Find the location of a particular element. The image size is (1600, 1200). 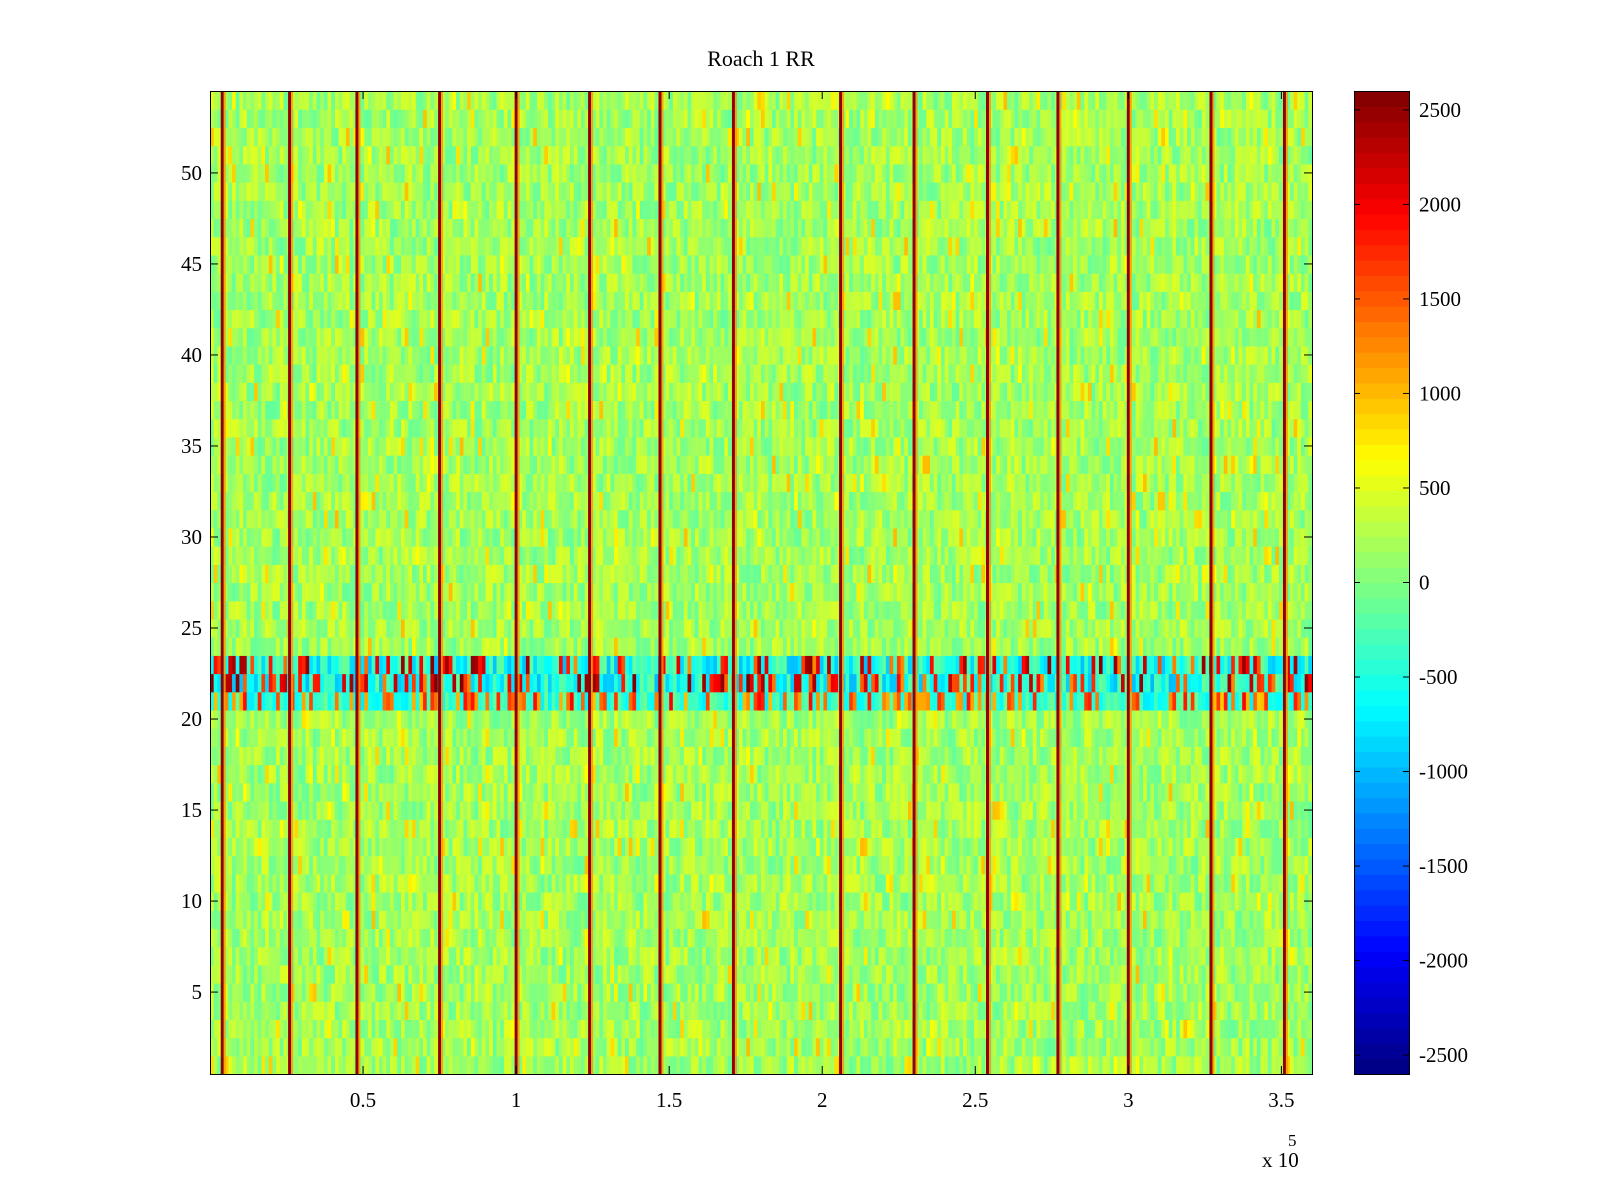

colorbar-tick-label: 1500 is located at coordinates (1440, 299).